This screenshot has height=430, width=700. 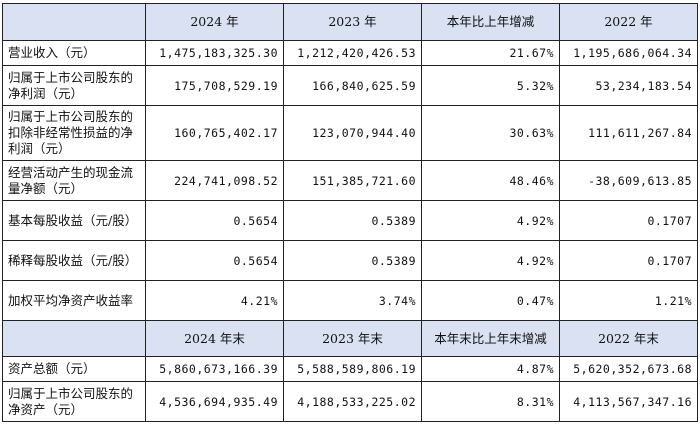 What do you see at coordinates (490, 369) in the screenshot?
I see `cell-change: 4.87%` at bounding box center [490, 369].